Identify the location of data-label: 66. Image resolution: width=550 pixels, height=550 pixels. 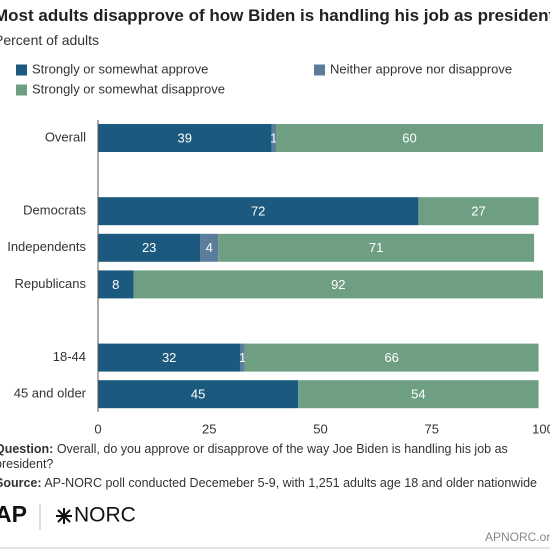
(391, 357).